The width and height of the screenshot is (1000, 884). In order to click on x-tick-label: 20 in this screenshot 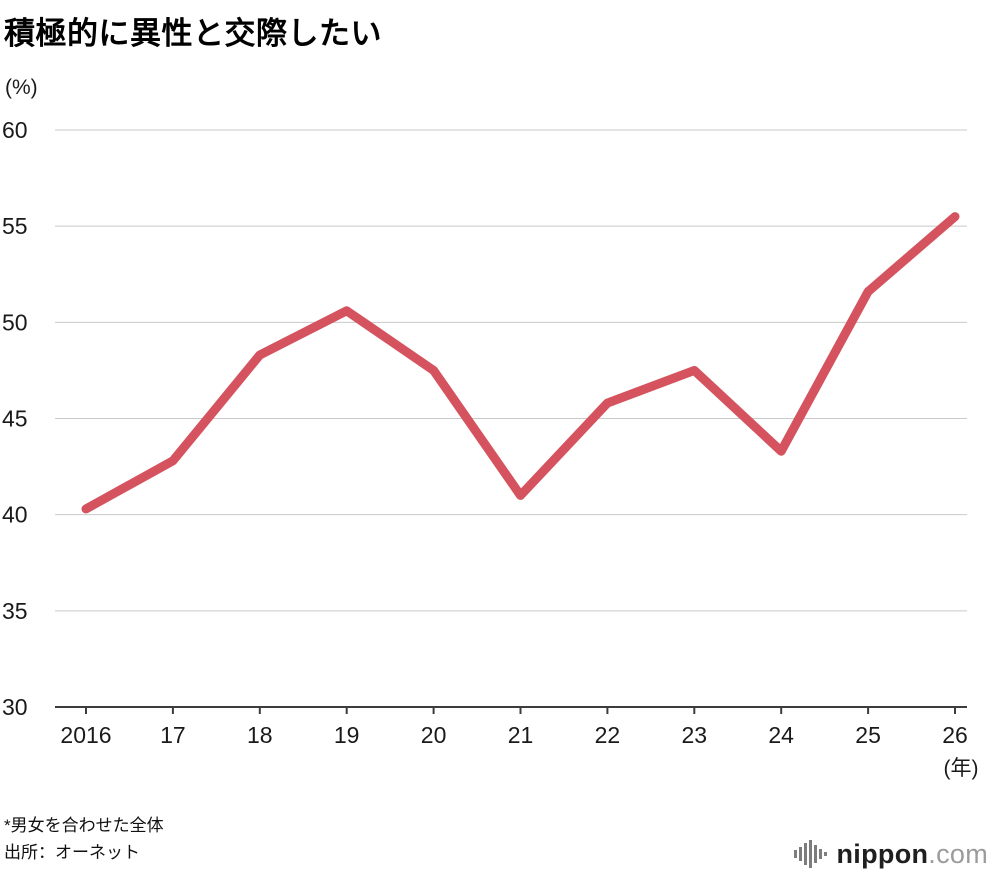, I will do `click(434, 735)`.